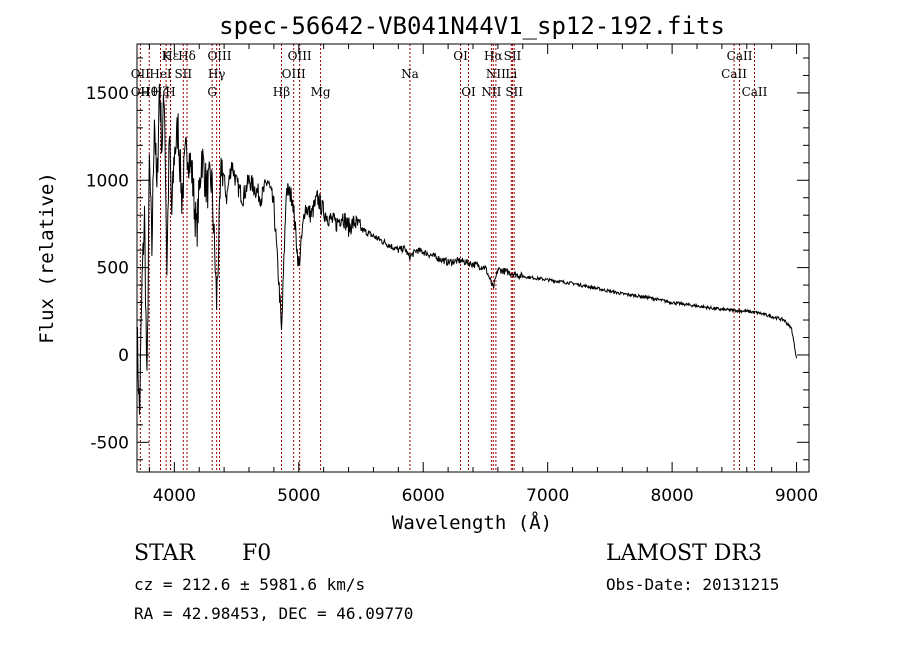 This screenshot has width=900, height=649. Describe the element at coordinates (493, 56) in the screenshot. I see `emission-line-label: Hα` at that location.